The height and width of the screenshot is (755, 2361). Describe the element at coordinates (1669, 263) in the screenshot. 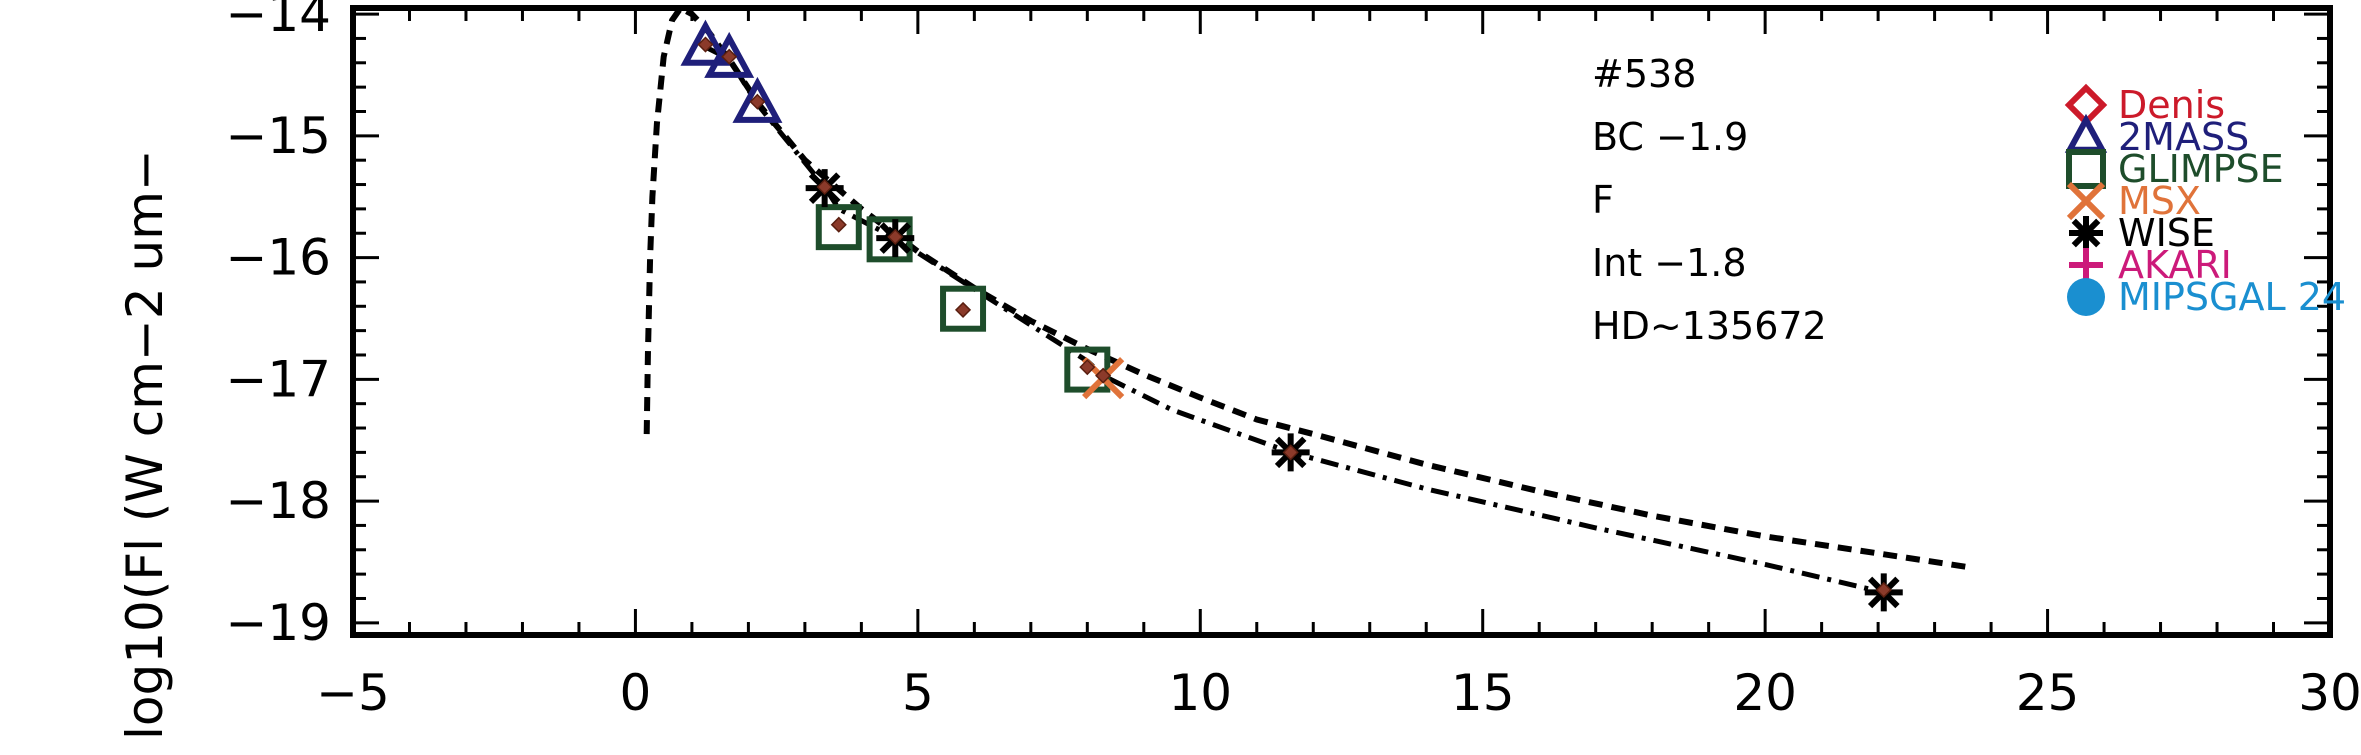

I see `annotation-line: Int −1.8` at that location.